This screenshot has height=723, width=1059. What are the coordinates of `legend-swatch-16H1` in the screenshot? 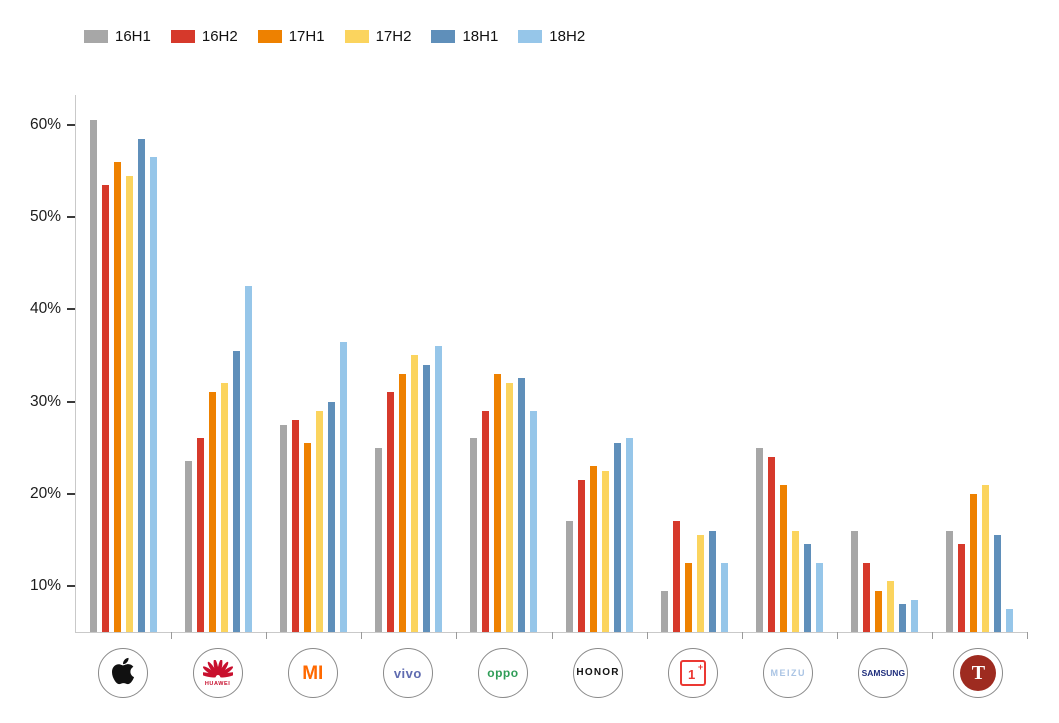 It's located at (96, 36).